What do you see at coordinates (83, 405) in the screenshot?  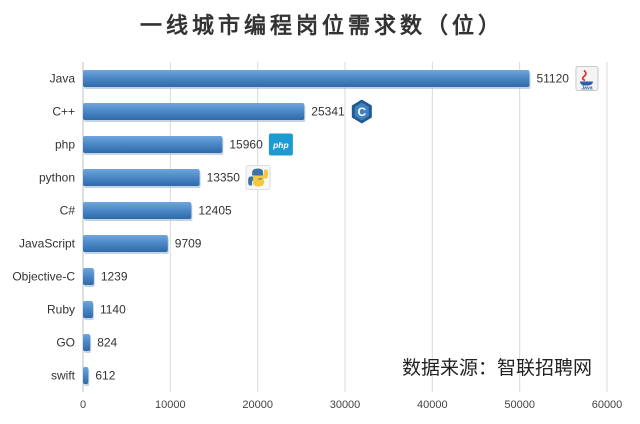 I see `x-tick-label: 0` at bounding box center [83, 405].